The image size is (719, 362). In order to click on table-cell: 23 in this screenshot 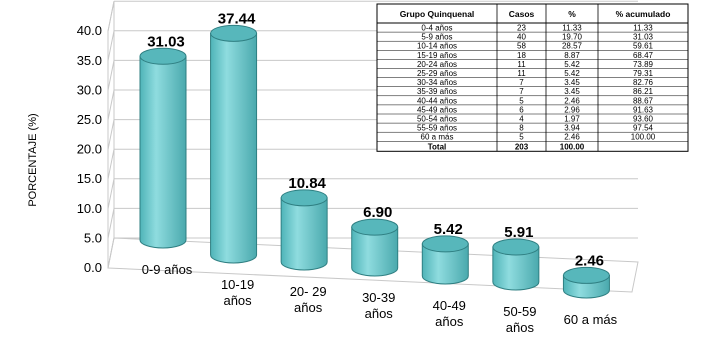, I will do `click(521, 28)`.